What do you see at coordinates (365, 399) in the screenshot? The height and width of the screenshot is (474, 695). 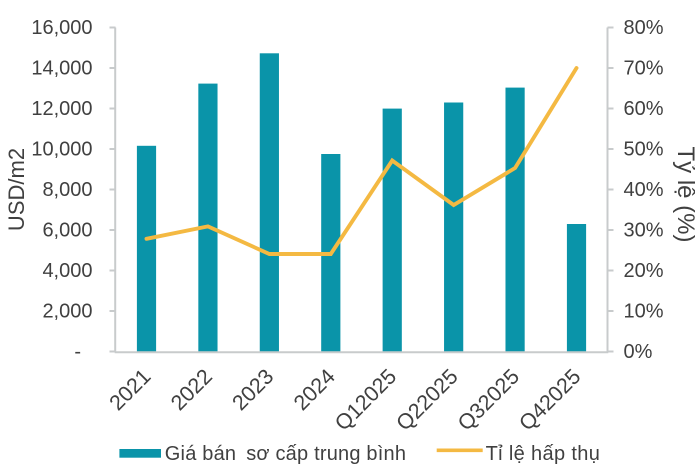 I see `svg-text: Q12025` at bounding box center [365, 399].